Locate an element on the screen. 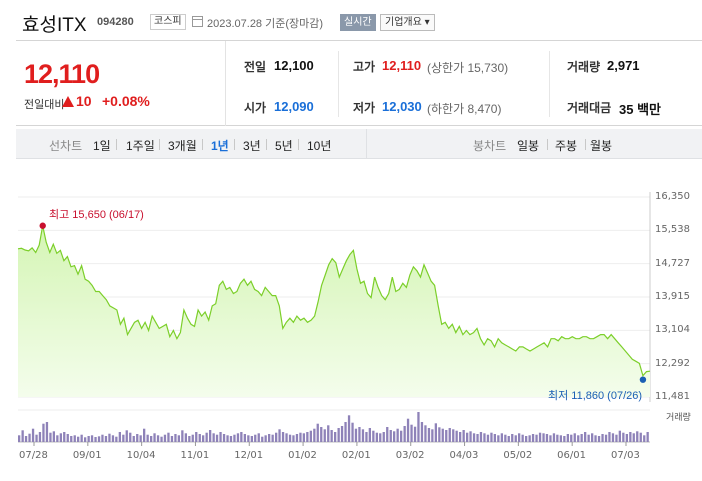  volume-legend: 거래량 is located at coordinates (678, 417).